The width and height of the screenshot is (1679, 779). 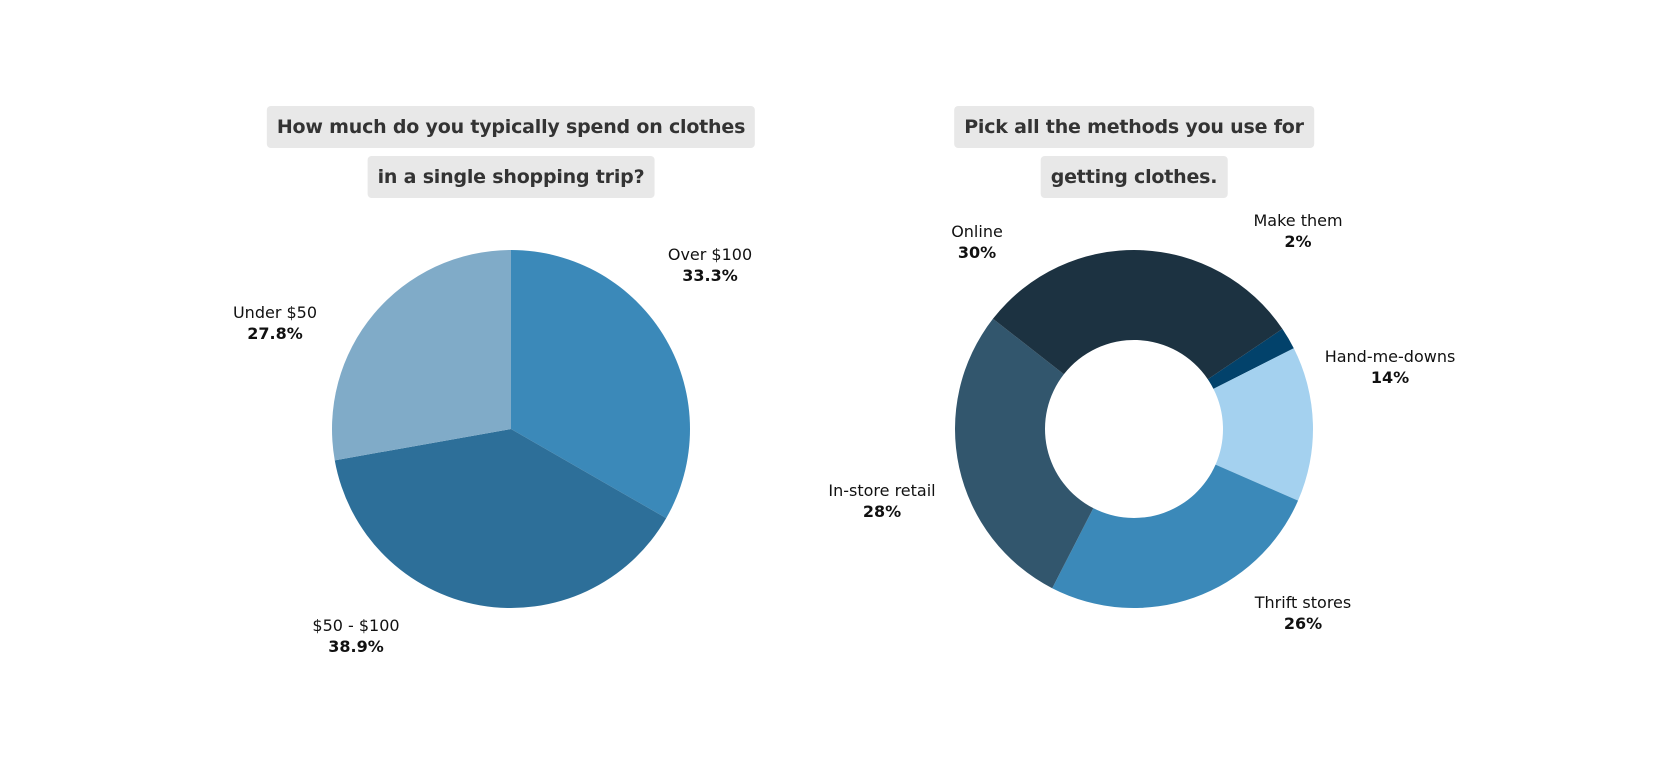 I want to click on chart1-value-under-50: 27.8%, so click(x=275, y=333).